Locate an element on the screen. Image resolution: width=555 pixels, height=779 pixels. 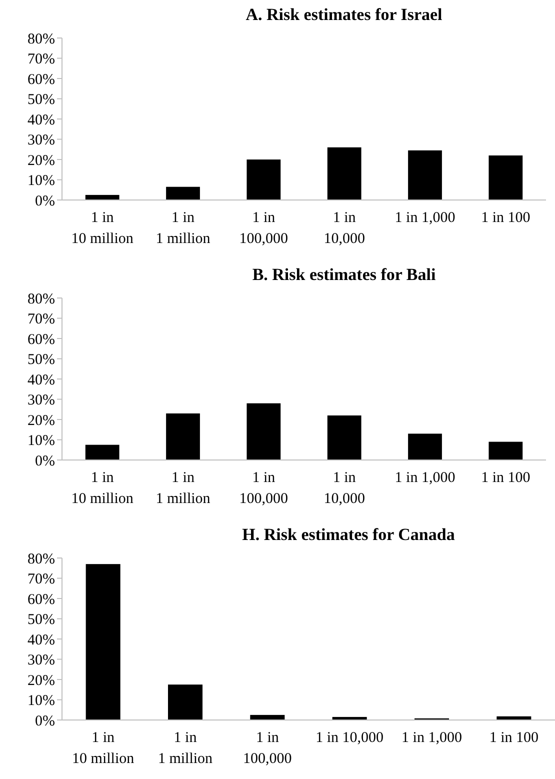
chart-title: H. Risk estimates for Canada is located at coordinates (349, 534).